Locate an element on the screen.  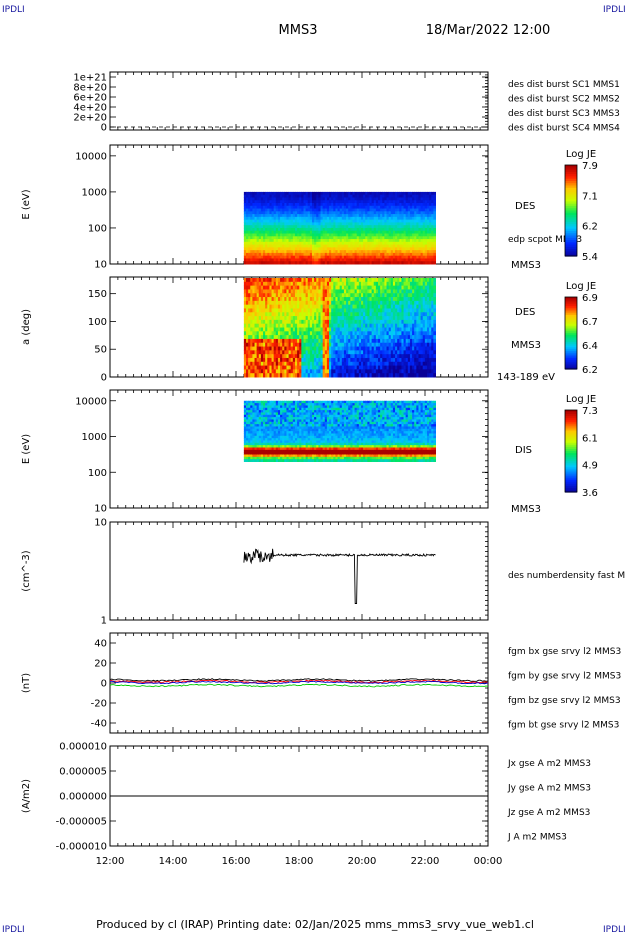
legend-entry: des dist burst SC1 MMS1 is located at coordinates (564, 85).